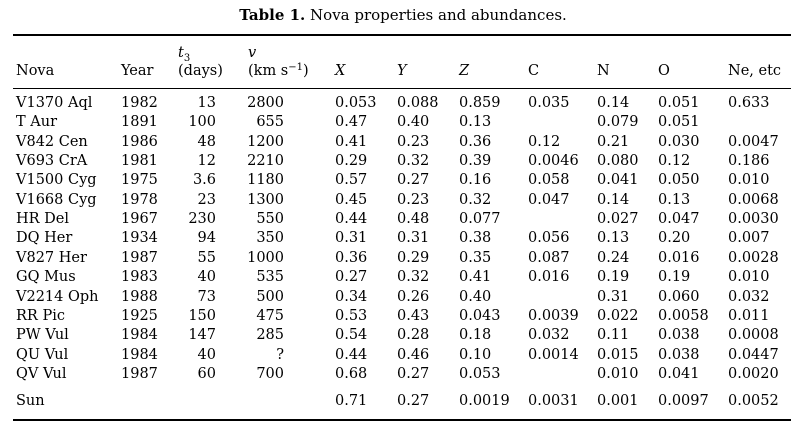  I want to click on table-row-11-nova: RR Pic, so click(40, 315).